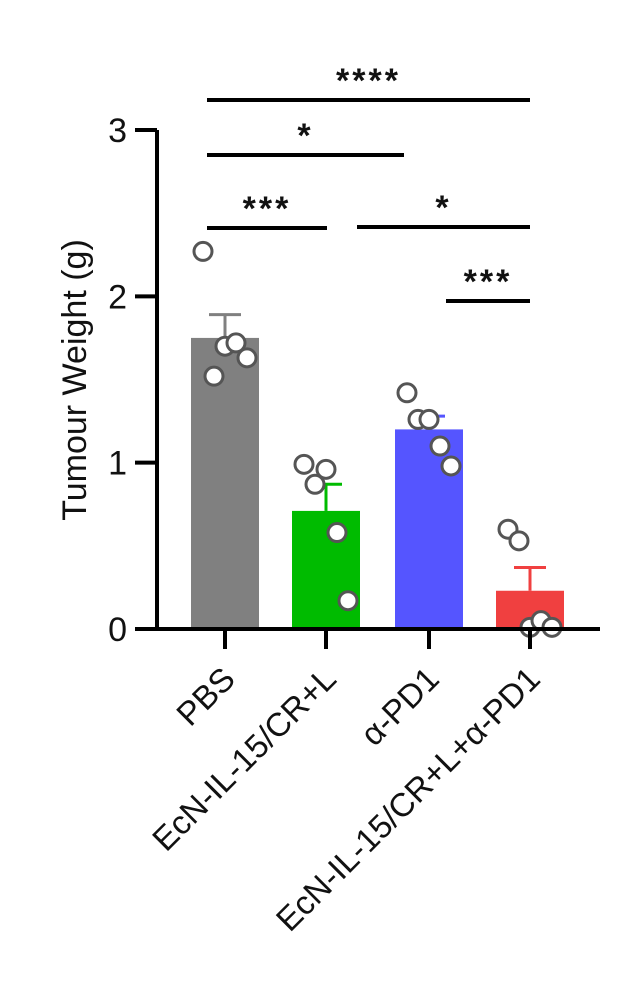 The width and height of the screenshot is (627, 1003). I want to click on x-tick-label-0: PBS, so click(205, 696).